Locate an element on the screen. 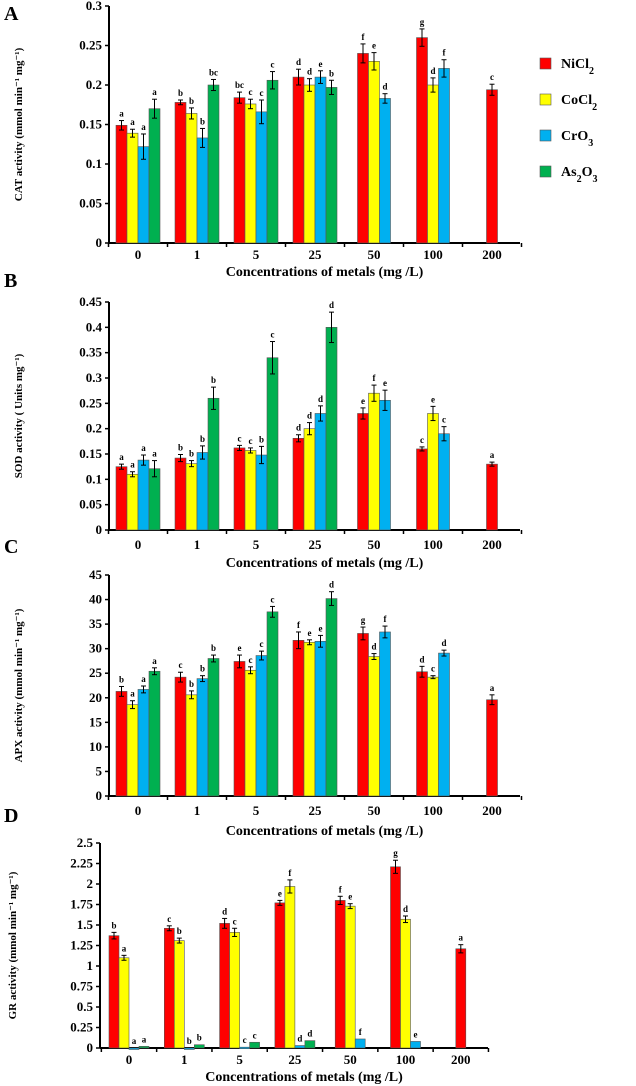  y-tick-label: 0.4 is located at coordinates (94, 326).